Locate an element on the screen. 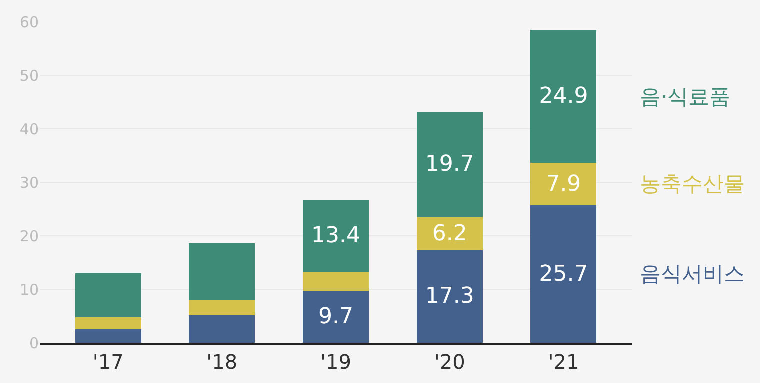  y-tick-label: 40 is located at coordinates (29, 129).